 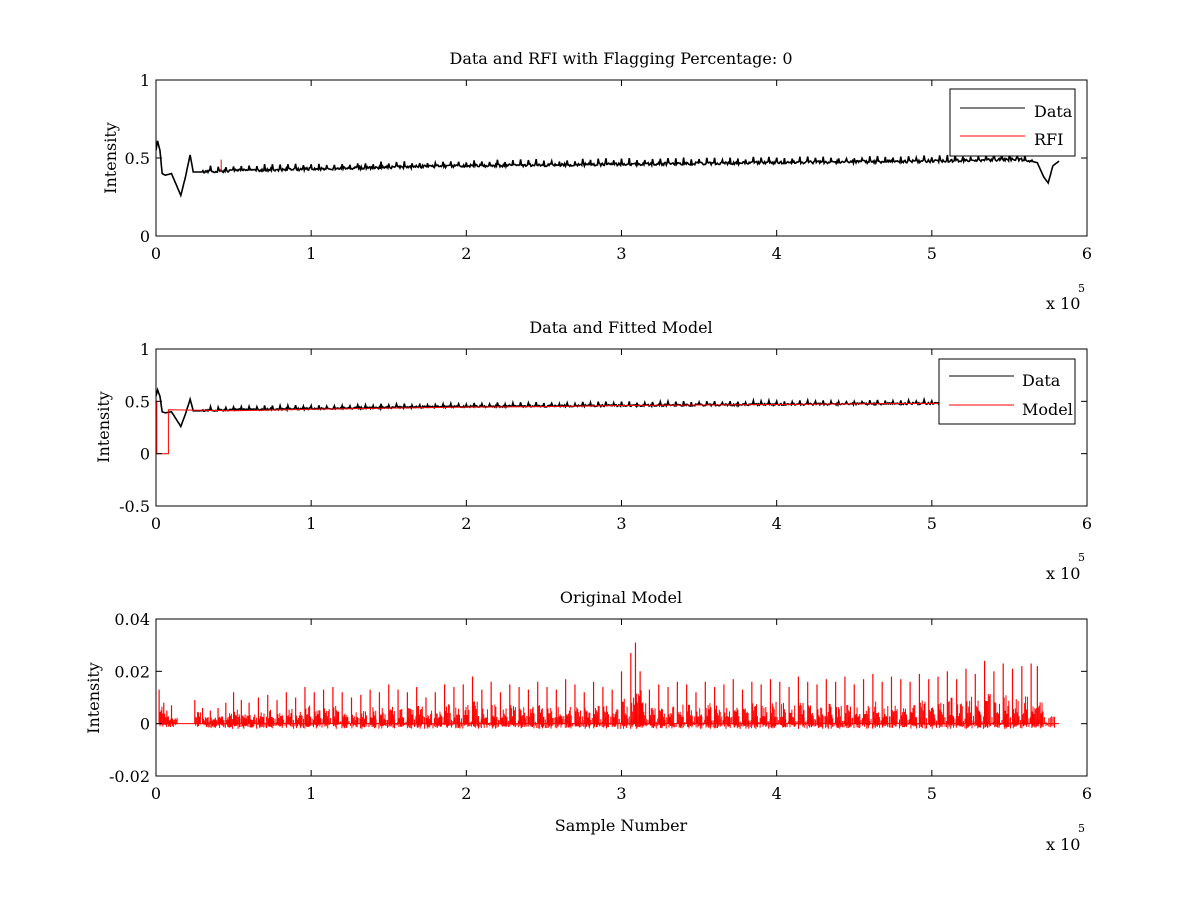 I want to click on subplot-1-legend-box, so click(x=1012, y=122).